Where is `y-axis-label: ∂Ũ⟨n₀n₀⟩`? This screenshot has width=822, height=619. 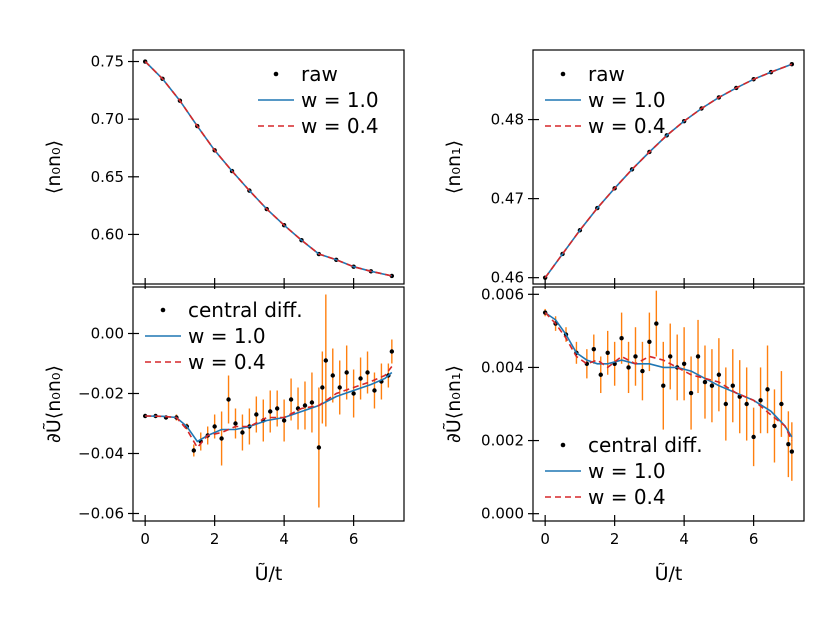 y-axis-label: ∂Ũ⟨n₀n₀⟩ is located at coordinates (53, 404).